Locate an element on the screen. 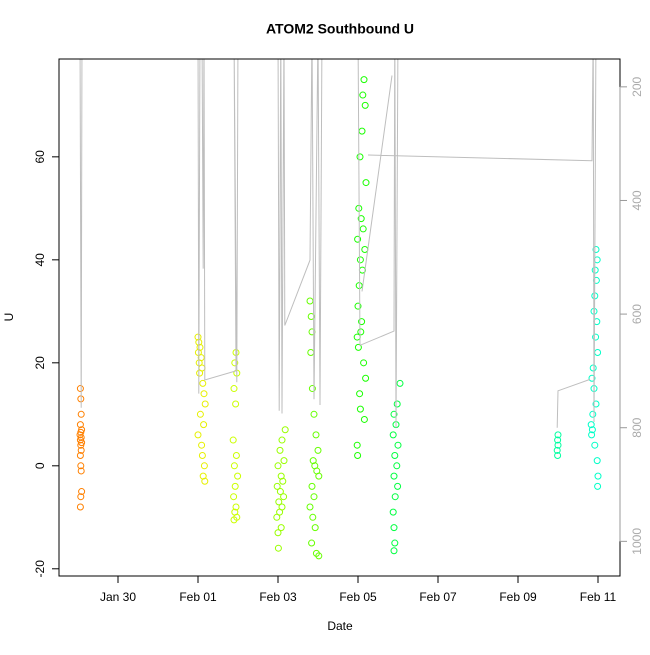 The width and height of the screenshot is (650, 655). y2-tick-label: 1000 is located at coordinates (637, 541).